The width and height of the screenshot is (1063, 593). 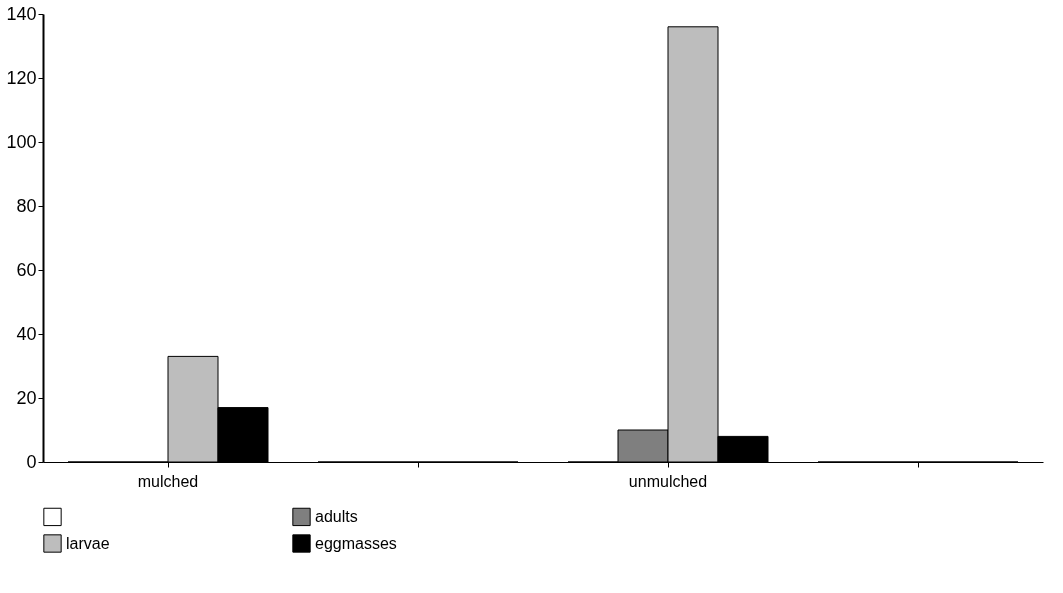 I want to click on y-tick-label: 140, so click(x=21, y=13).